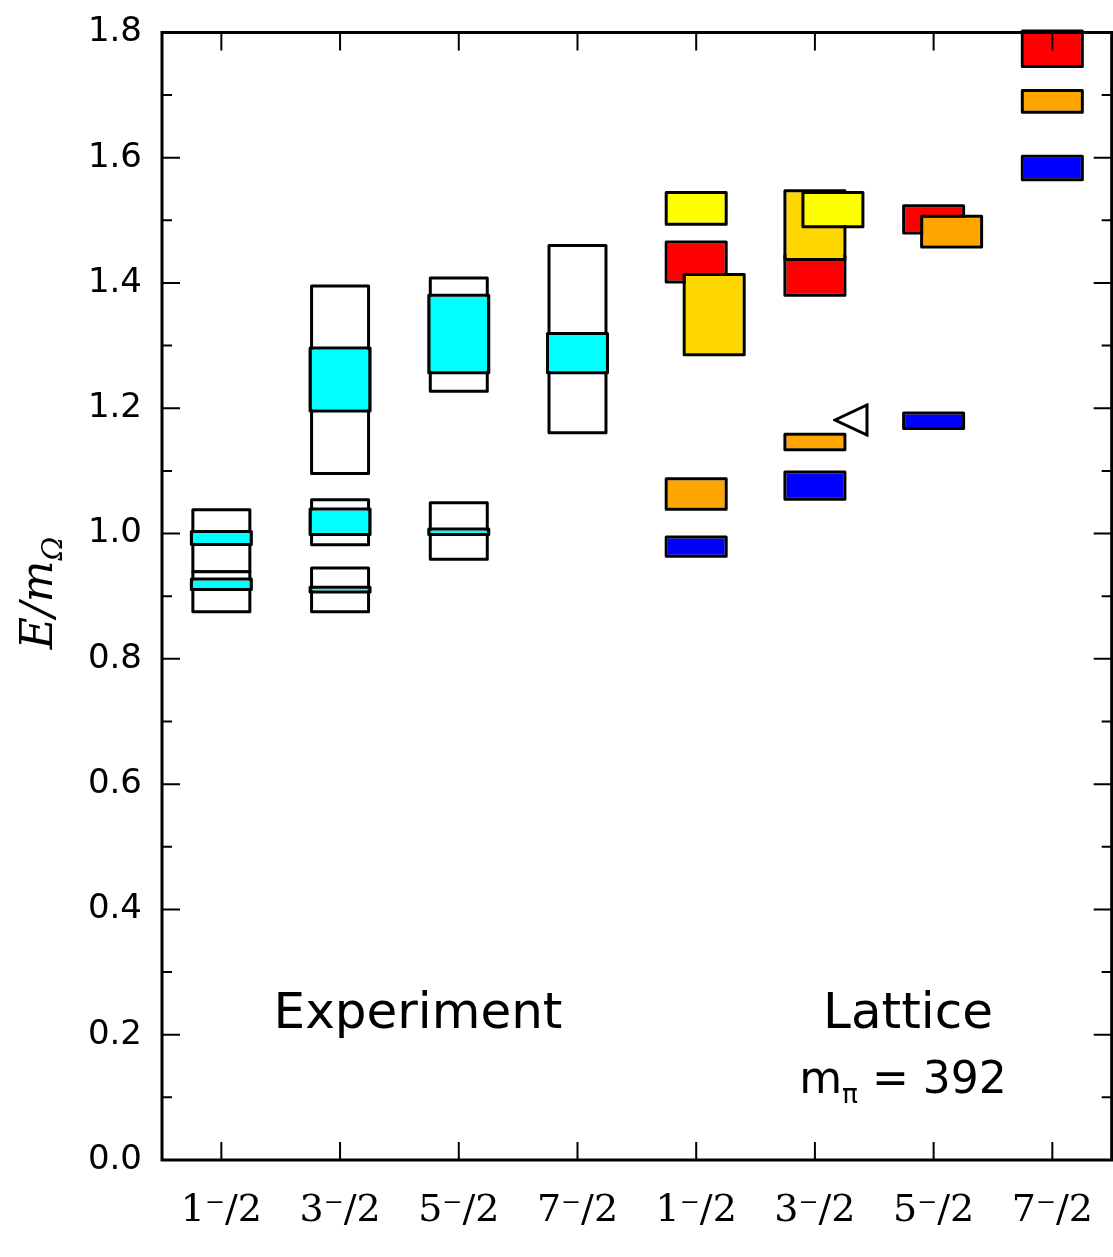  Describe the element at coordinates (114, 530) in the screenshot. I see `y-tick-label: 1.0` at that location.